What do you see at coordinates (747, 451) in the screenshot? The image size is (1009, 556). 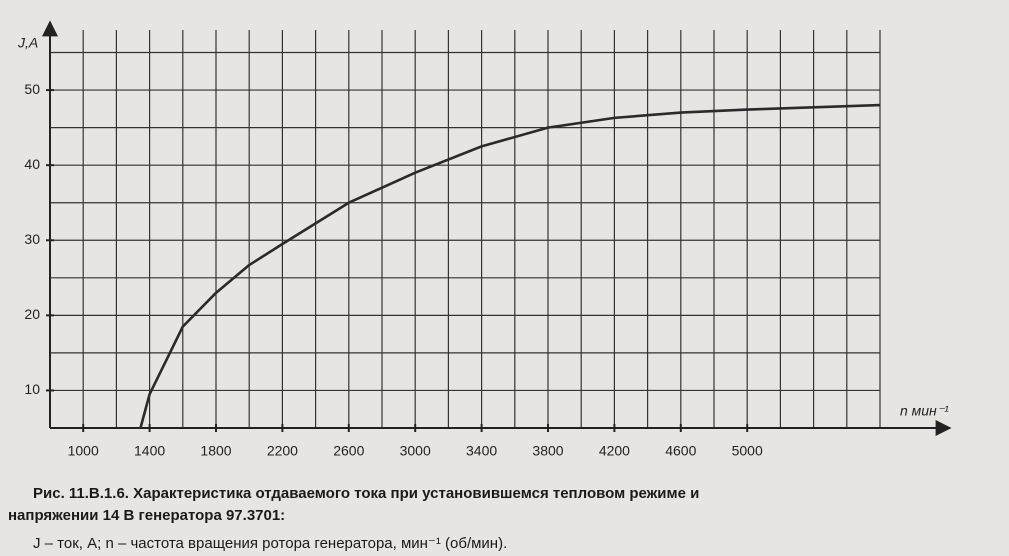 I see `x-tick-label: 5000` at bounding box center [747, 451].